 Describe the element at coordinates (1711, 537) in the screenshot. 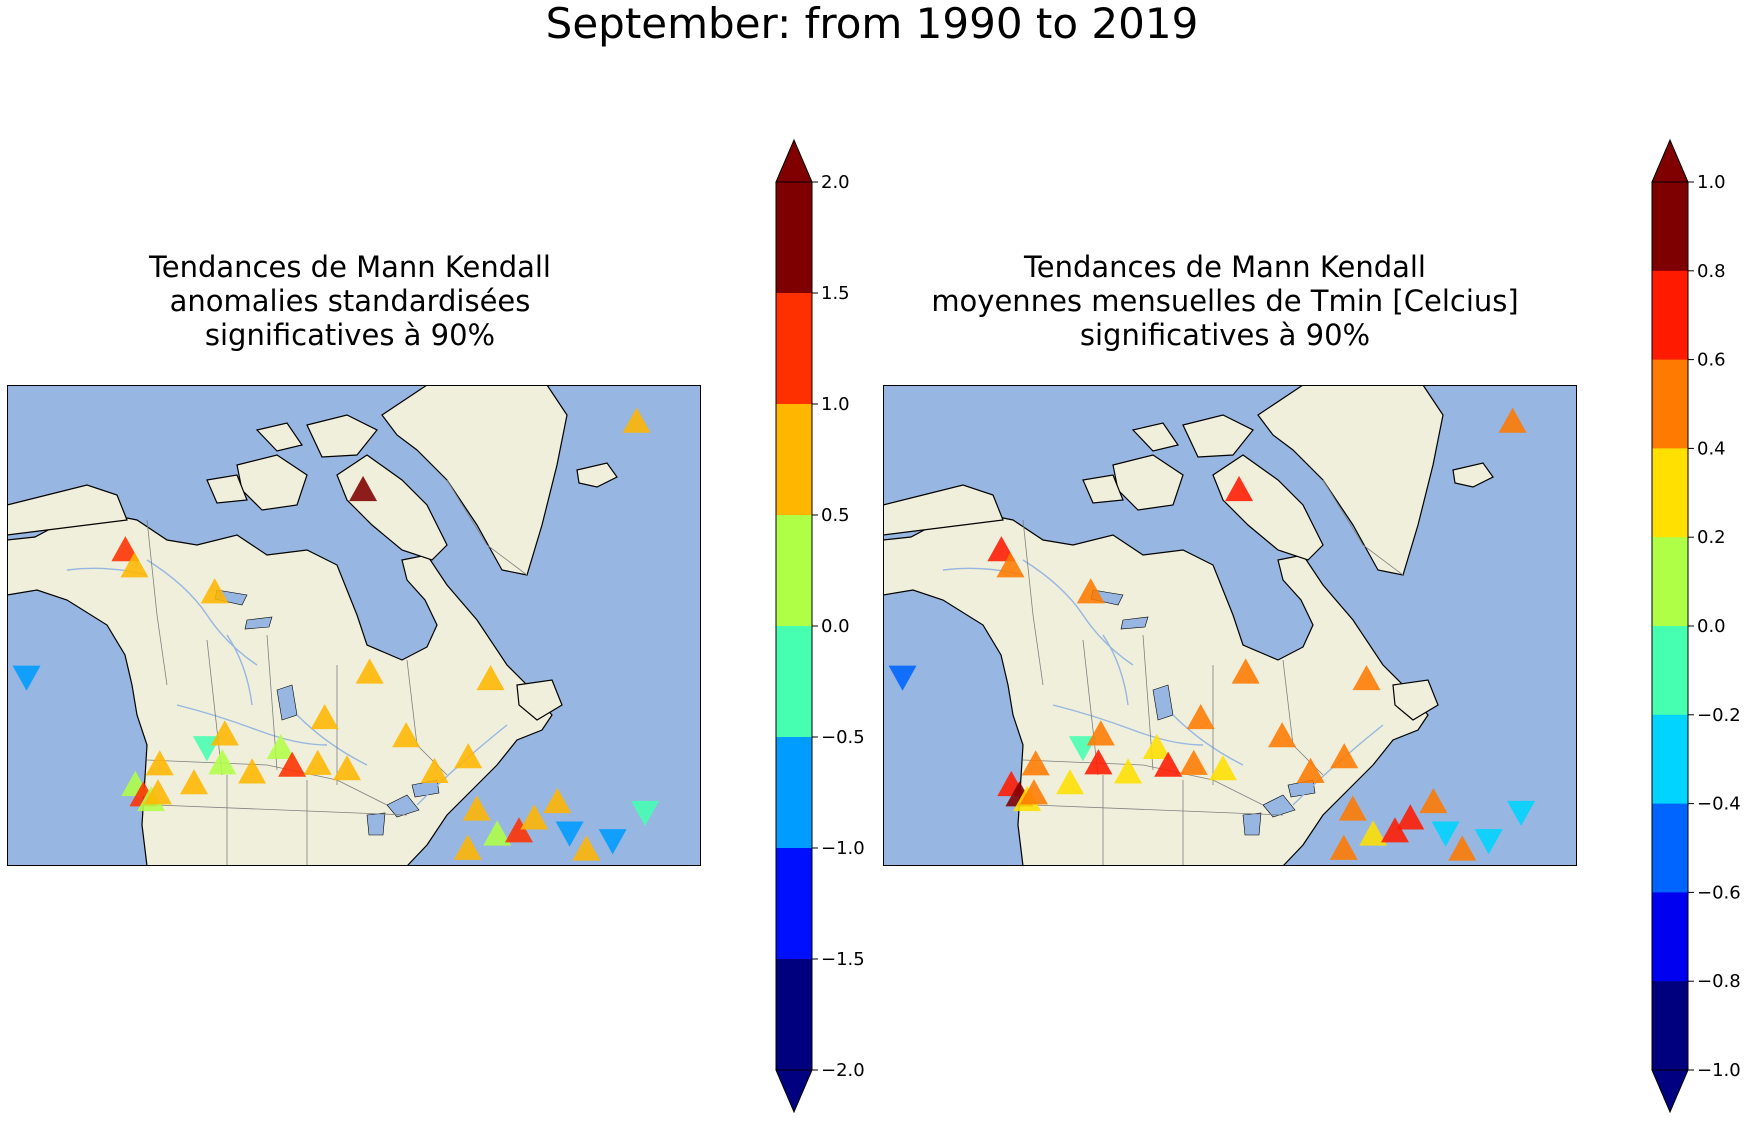

I see `colorbar-tick-label: 0.2` at that location.